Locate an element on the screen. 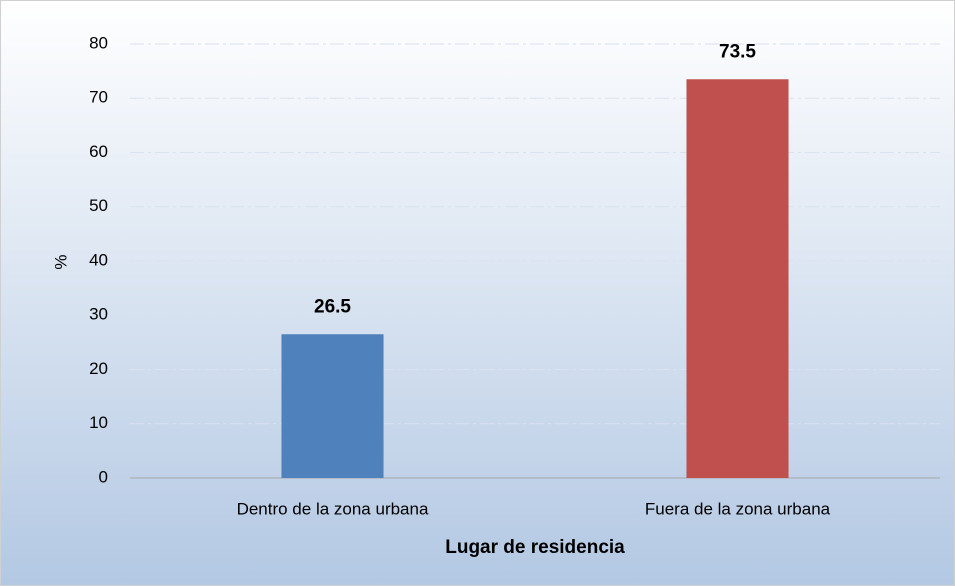 Image resolution: width=955 pixels, height=586 pixels. y-tick-label: 40 is located at coordinates (98, 259).